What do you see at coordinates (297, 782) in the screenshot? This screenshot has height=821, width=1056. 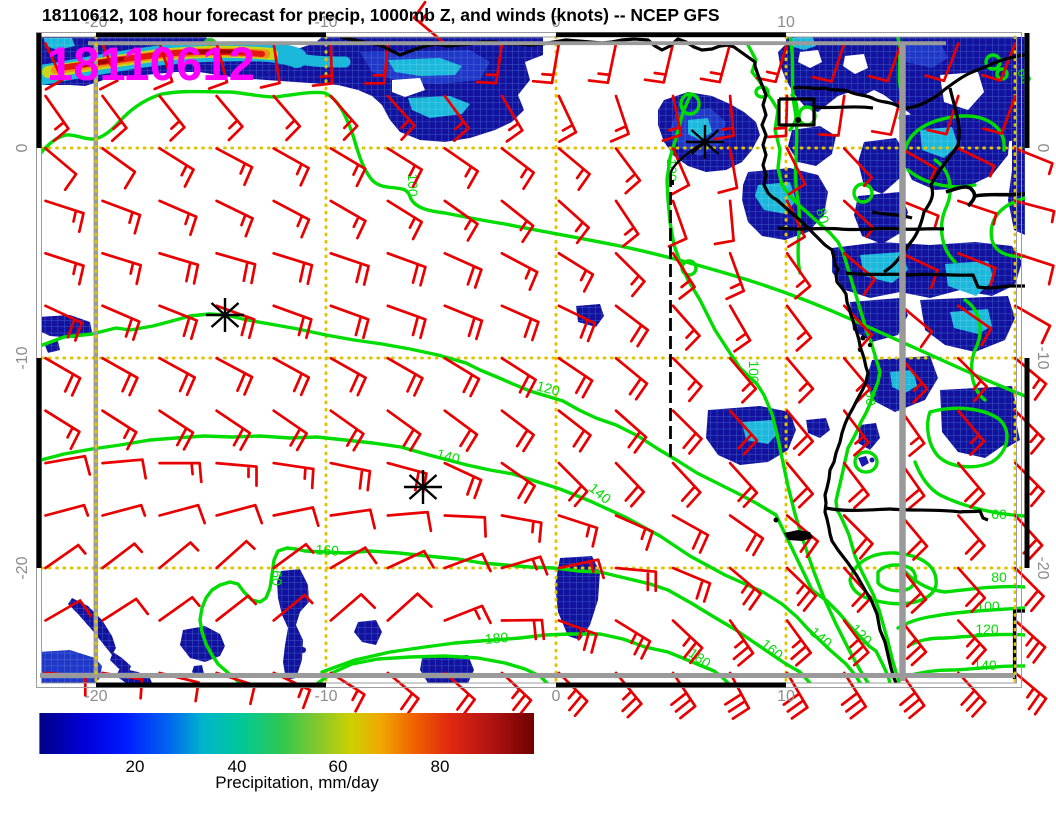 I see `svg-text: Precipitation, mm/day` at bounding box center [297, 782].